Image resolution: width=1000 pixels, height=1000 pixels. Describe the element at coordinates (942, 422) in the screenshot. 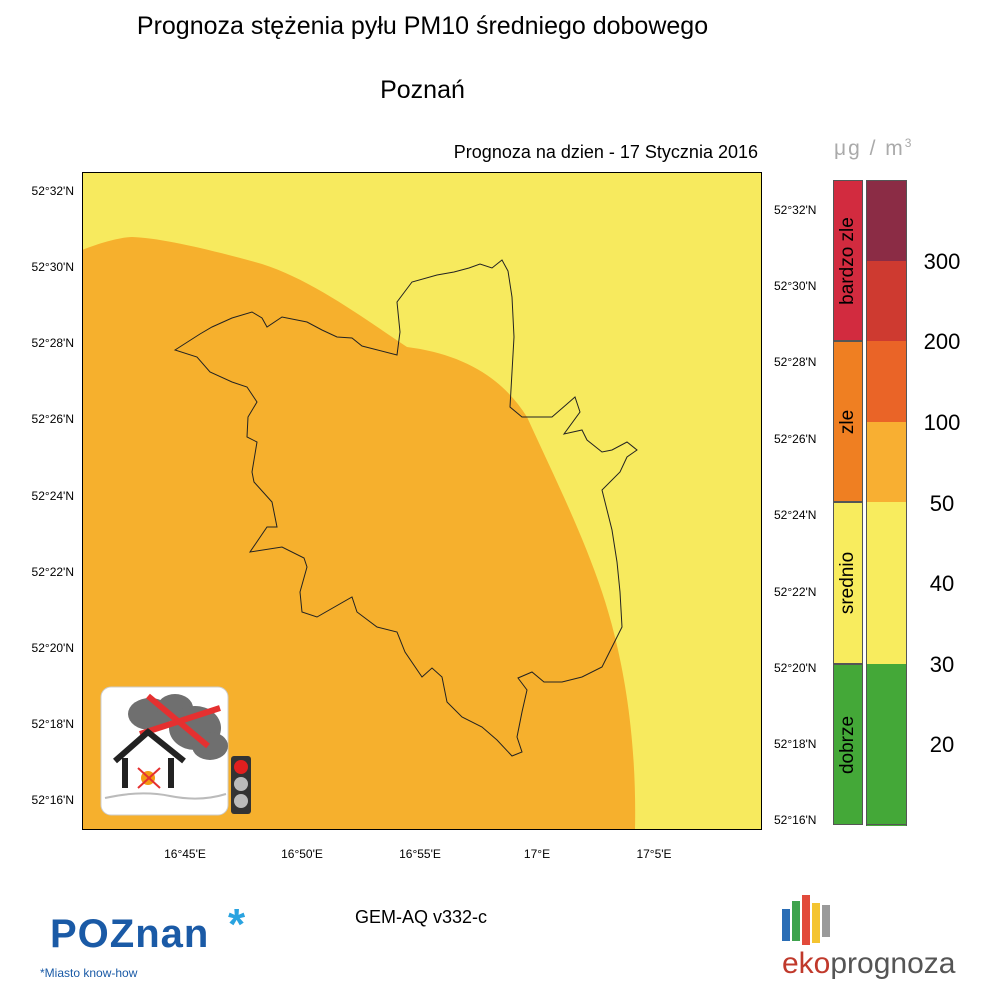

I see `legend-value-label: 100` at that location.